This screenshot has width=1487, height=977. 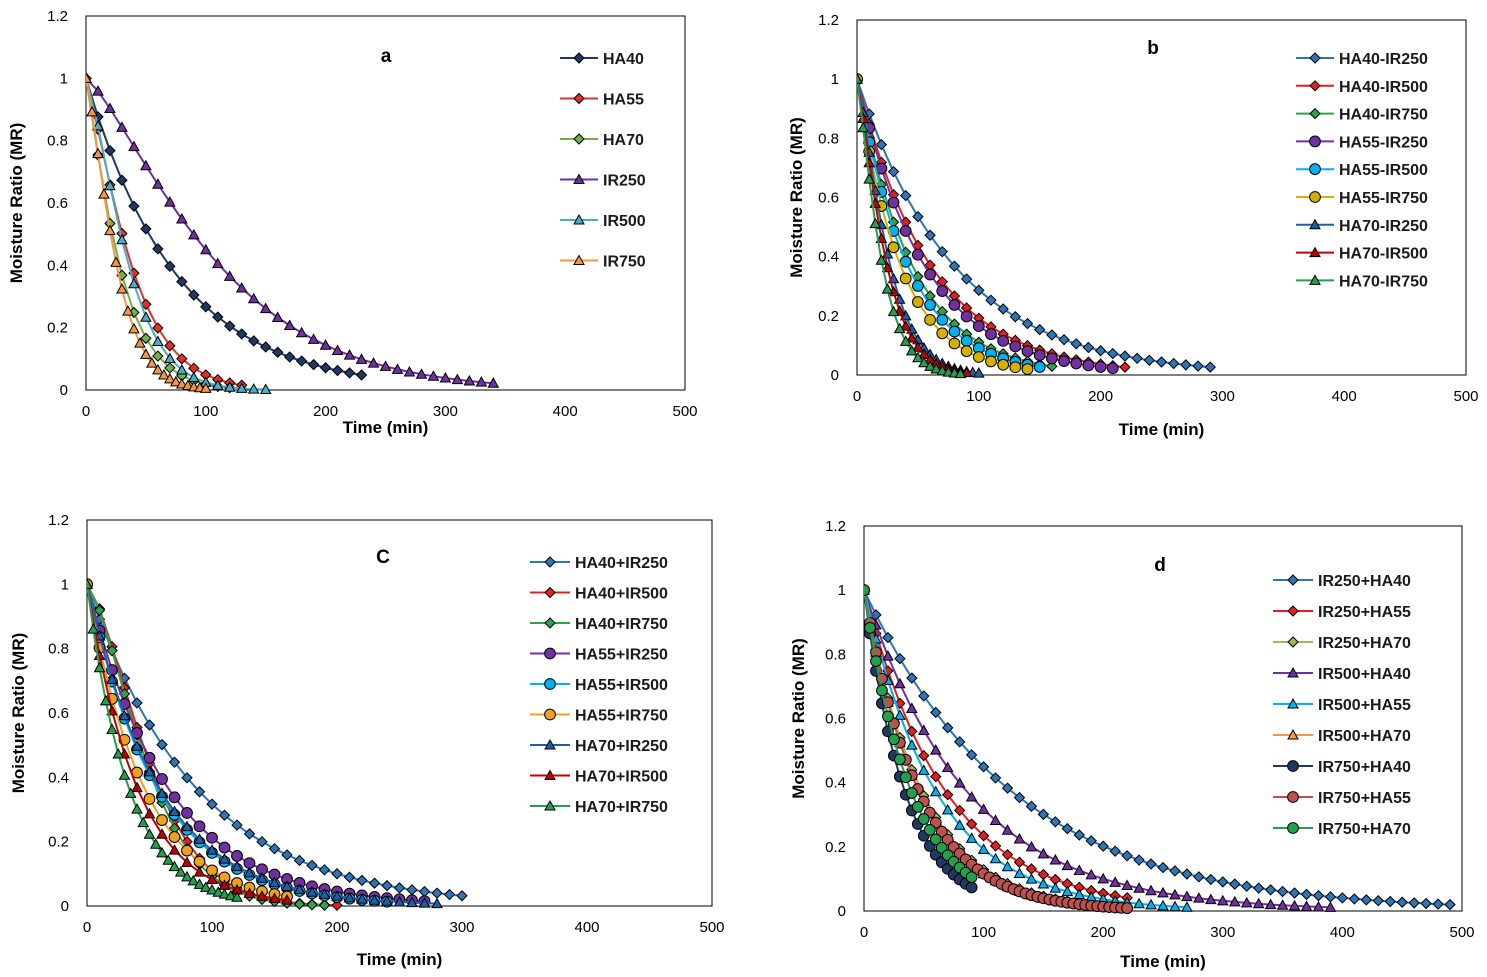 What do you see at coordinates (1383, 87) in the screenshot?
I see `legend-label: HA40-IR500` at bounding box center [1383, 87].